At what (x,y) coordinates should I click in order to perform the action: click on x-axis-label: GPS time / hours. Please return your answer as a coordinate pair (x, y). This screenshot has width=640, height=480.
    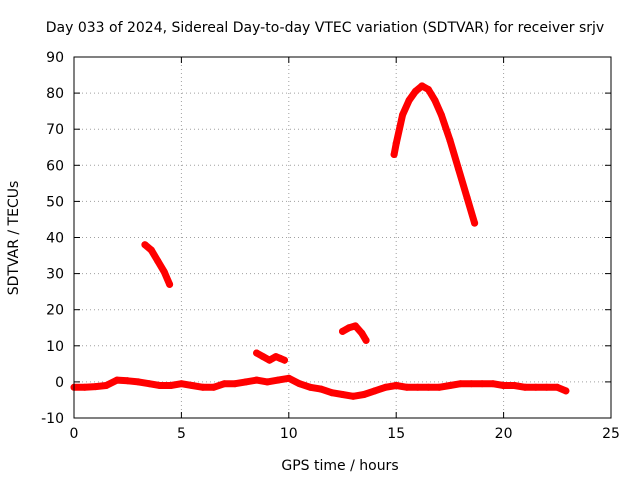
    Looking at the image, I should click on (339, 466).